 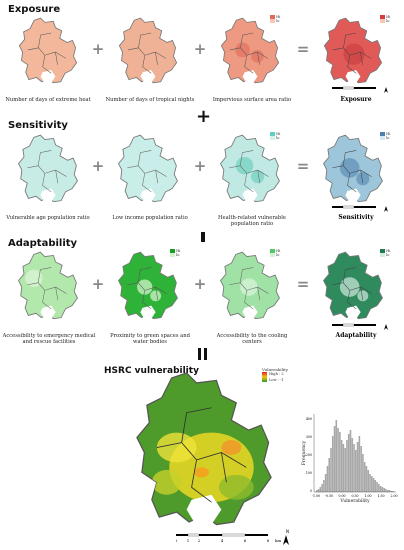 I want to click on scale-tick-label: 8, so click(x=268, y=540).